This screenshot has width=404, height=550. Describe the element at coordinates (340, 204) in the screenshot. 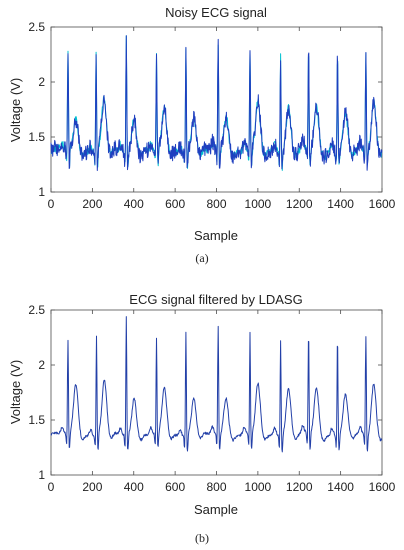

I see `x-tick-label-a: 1400` at that location.